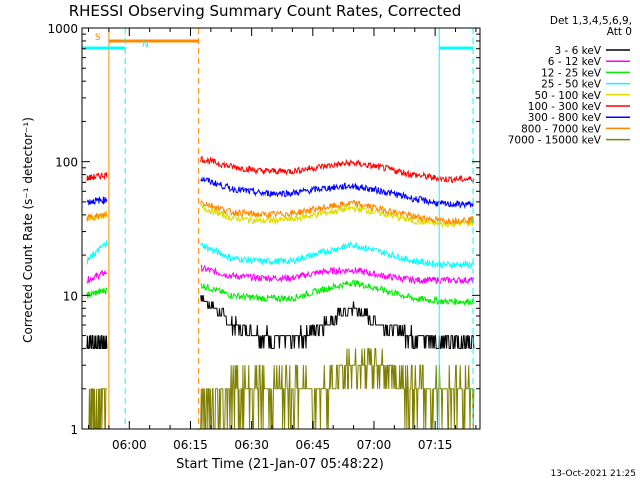  I want to click on legend-entry: 25 - 50 keV, so click(585, 85).